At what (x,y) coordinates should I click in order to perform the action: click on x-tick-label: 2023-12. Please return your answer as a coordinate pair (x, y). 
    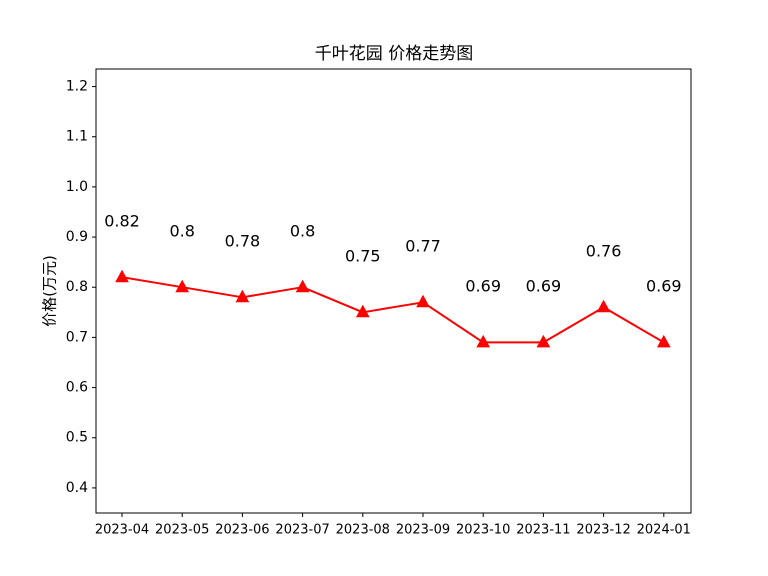
    Looking at the image, I should click on (603, 530).